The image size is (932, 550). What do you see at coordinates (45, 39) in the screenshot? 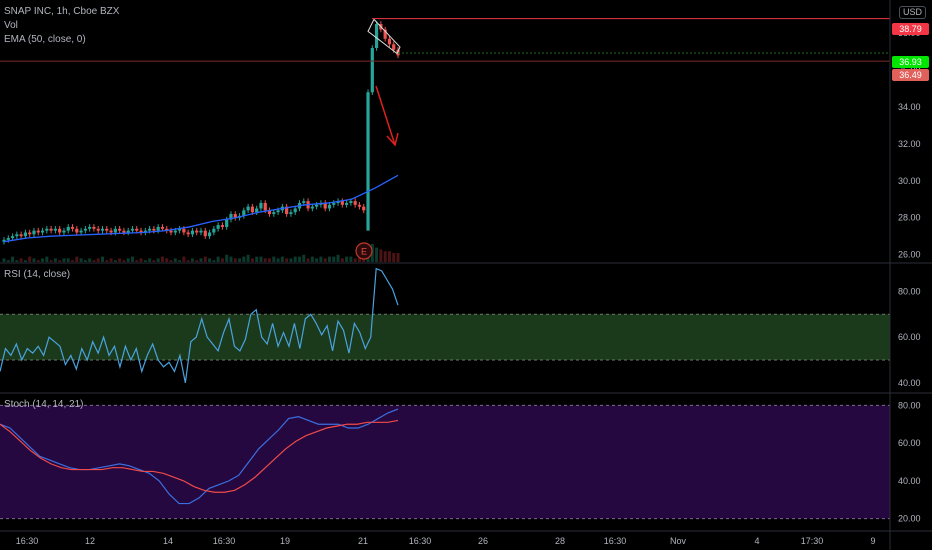
I see `ema-label: EMA (50, close, 0)` at bounding box center [45, 39].